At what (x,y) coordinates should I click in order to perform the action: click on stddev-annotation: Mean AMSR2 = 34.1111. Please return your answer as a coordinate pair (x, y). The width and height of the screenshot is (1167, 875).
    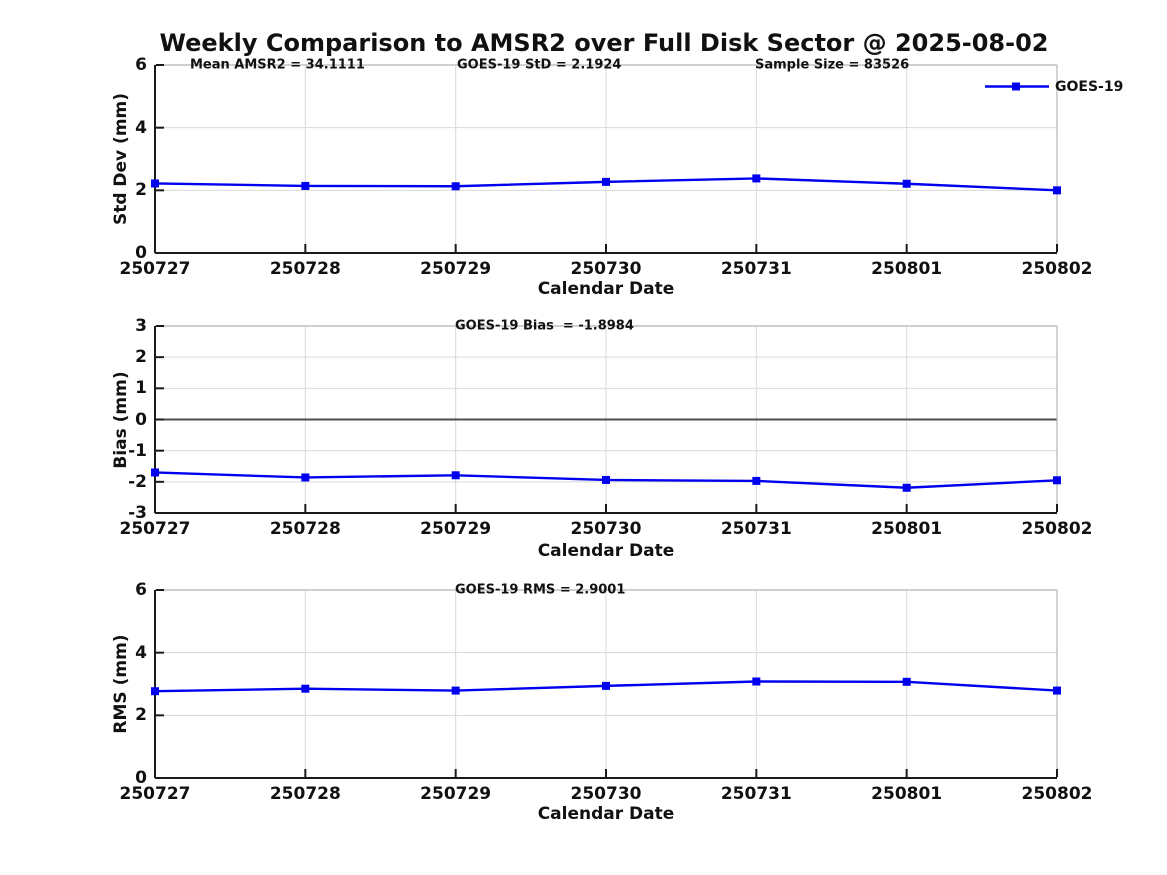
    Looking at the image, I should click on (277, 65).